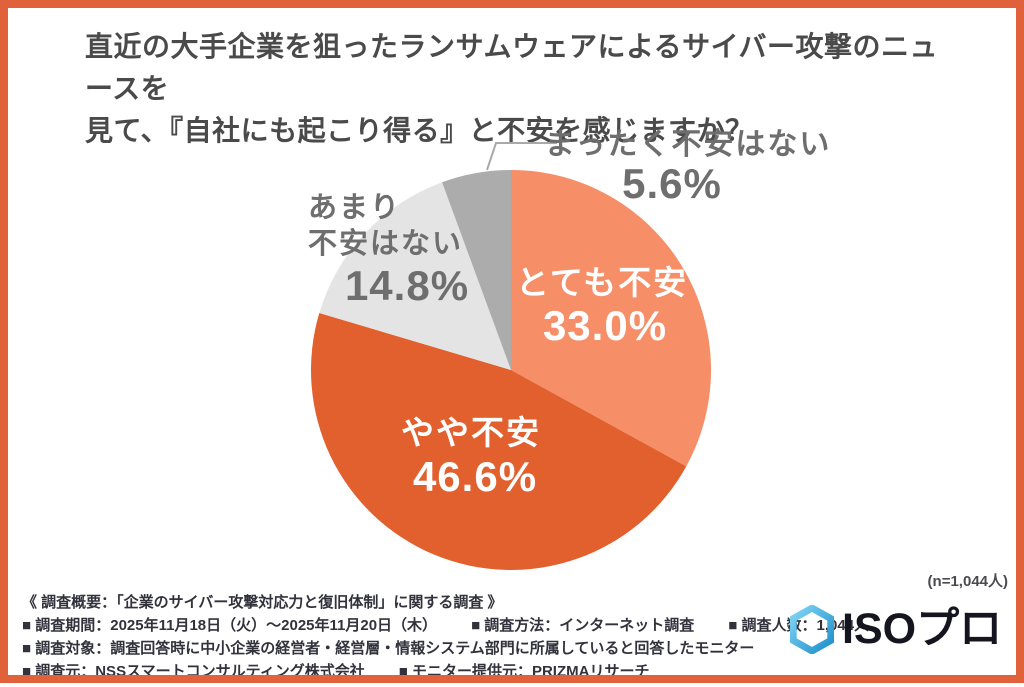  Describe the element at coordinates (385, 226) in the screenshot. I see `slice-label-amari-fuan: あまり 不安はない` at that location.